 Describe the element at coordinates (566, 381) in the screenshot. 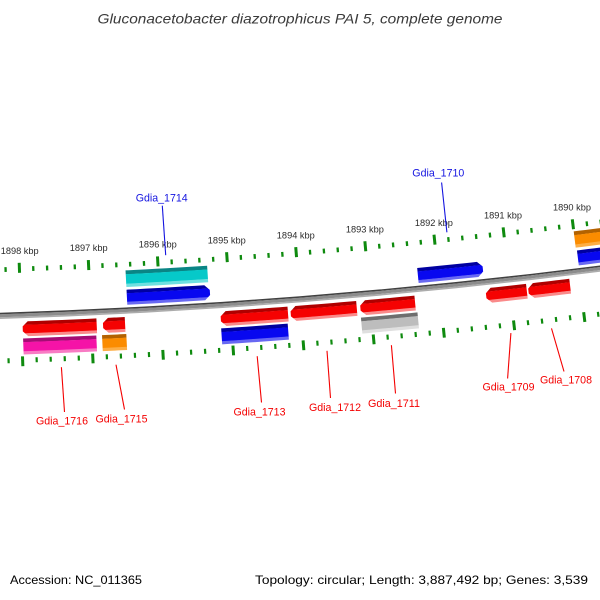

I see `svg-text: Gdia_1708` at that location.